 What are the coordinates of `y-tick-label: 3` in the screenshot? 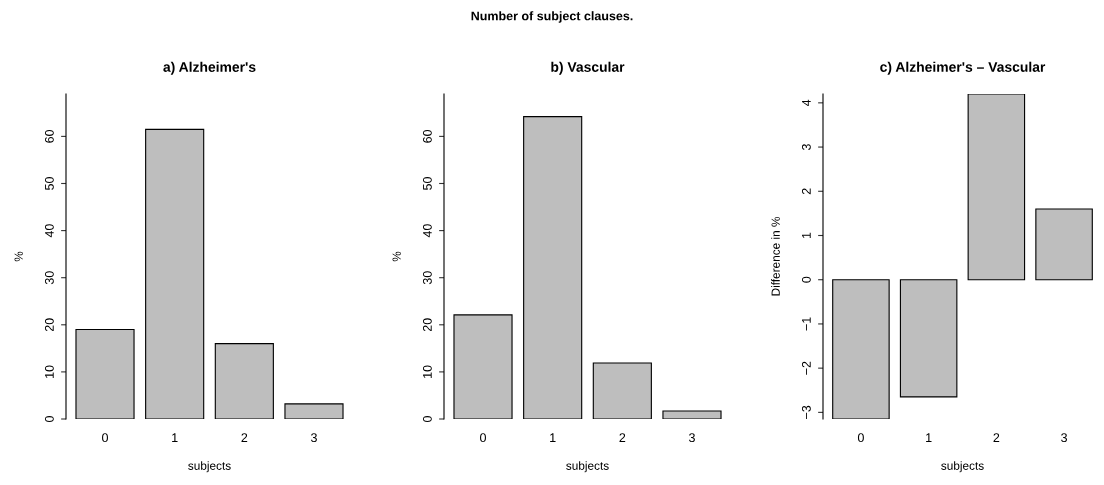 It's located at (806, 147).